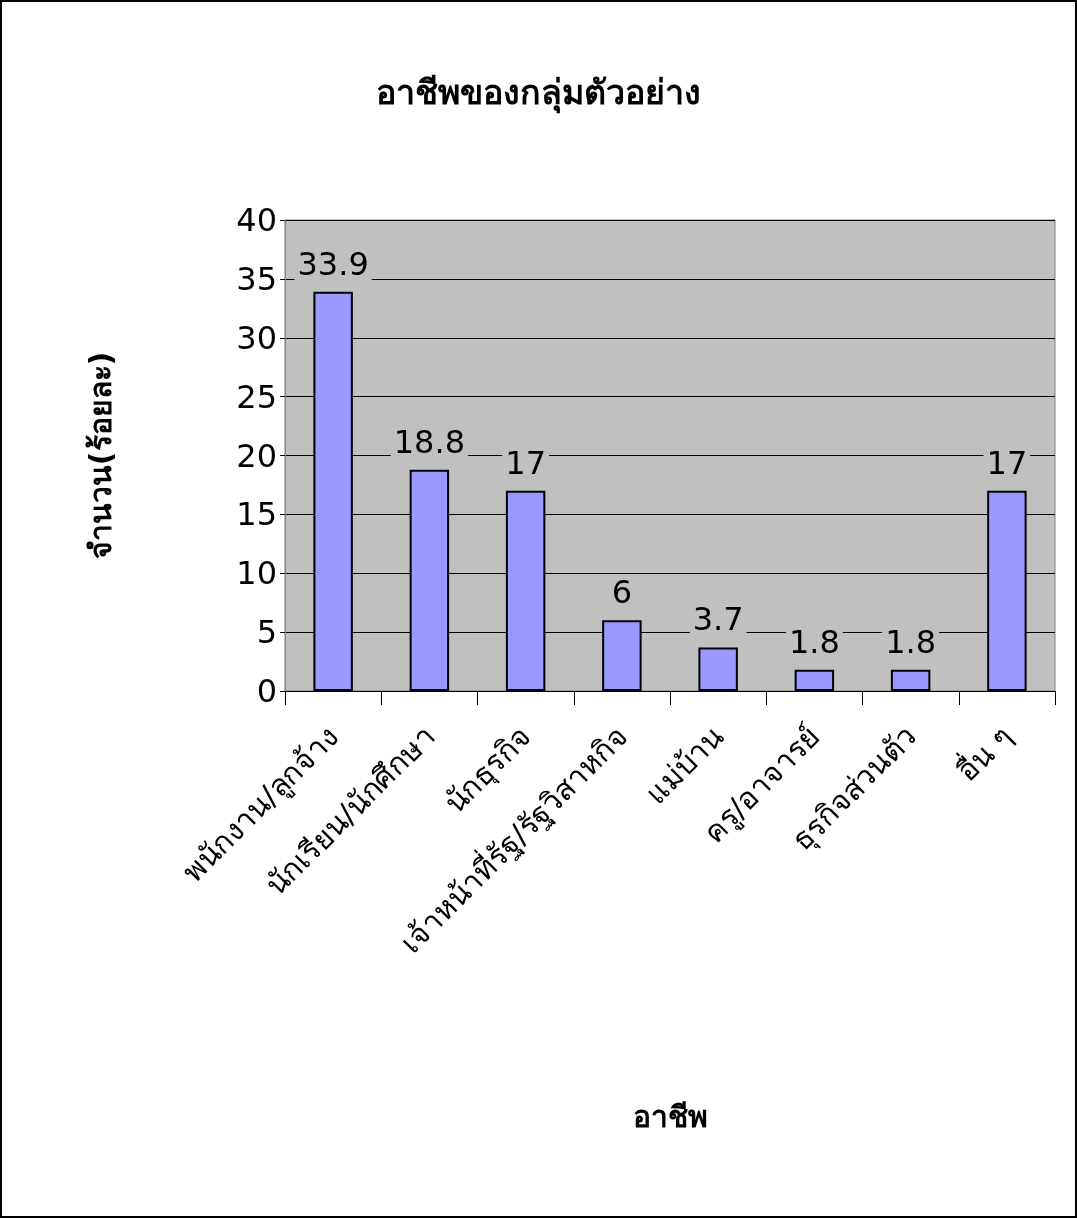  Describe the element at coordinates (266, 691) in the screenshot. I see `y-tick-label: 0` at that location.